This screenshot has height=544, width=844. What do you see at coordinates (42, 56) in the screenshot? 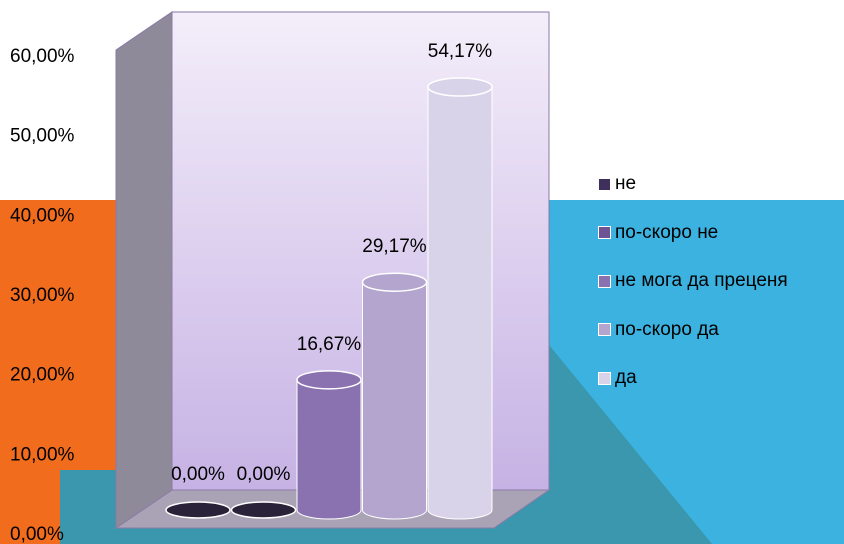
I see `y-tick-label: 60,00%` at bounding box center [42, 56].